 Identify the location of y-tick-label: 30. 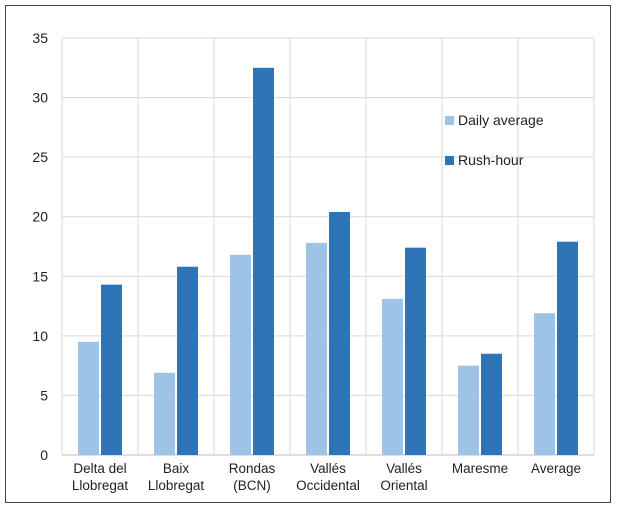
(40, 98).